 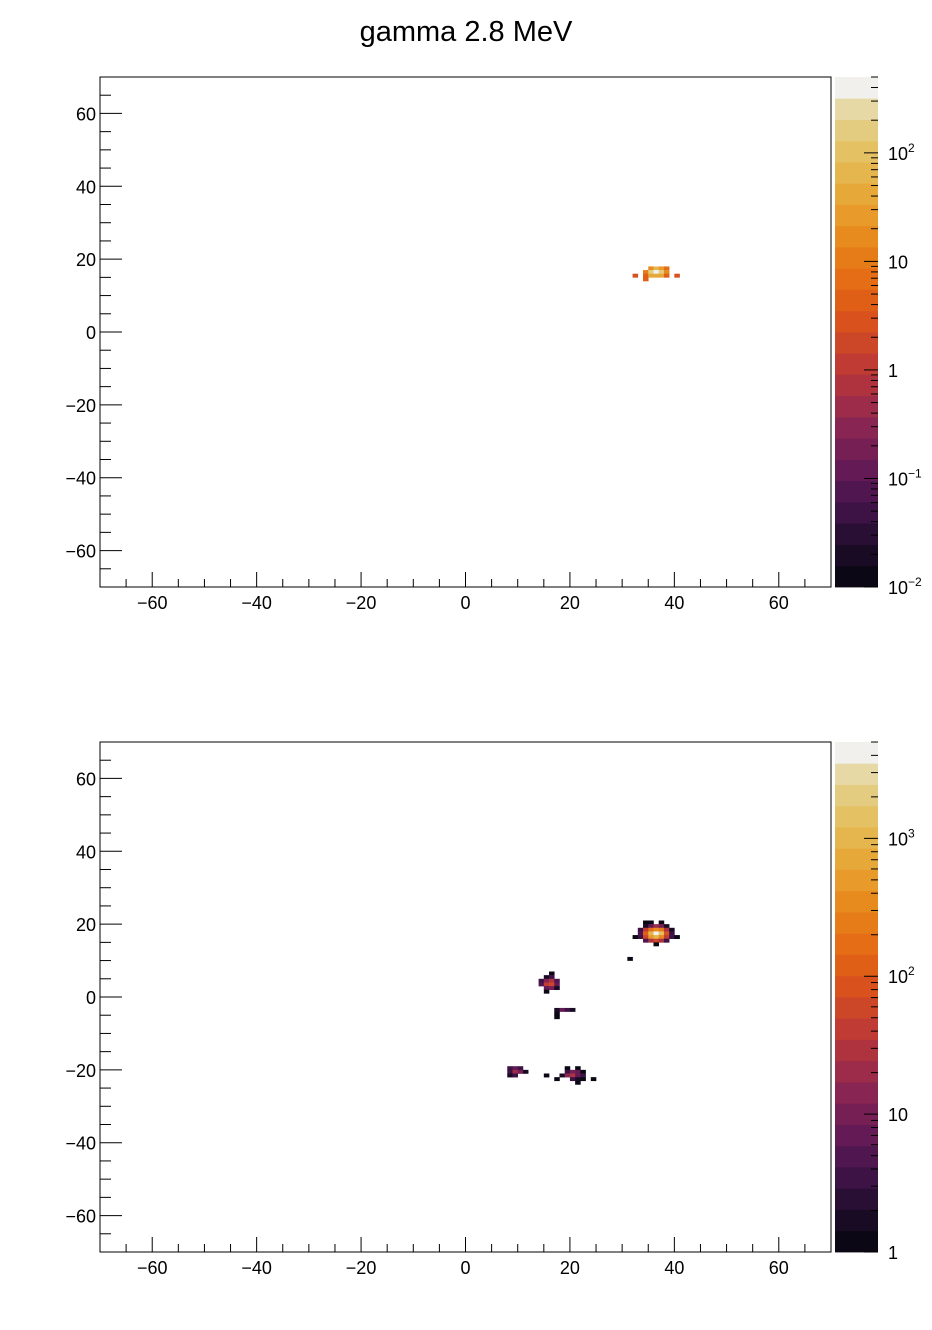 What do you see at coordinates (80, 1071) in the screenshot?
I see `y-tick-label: −20` at bounding box center [80, 1071].